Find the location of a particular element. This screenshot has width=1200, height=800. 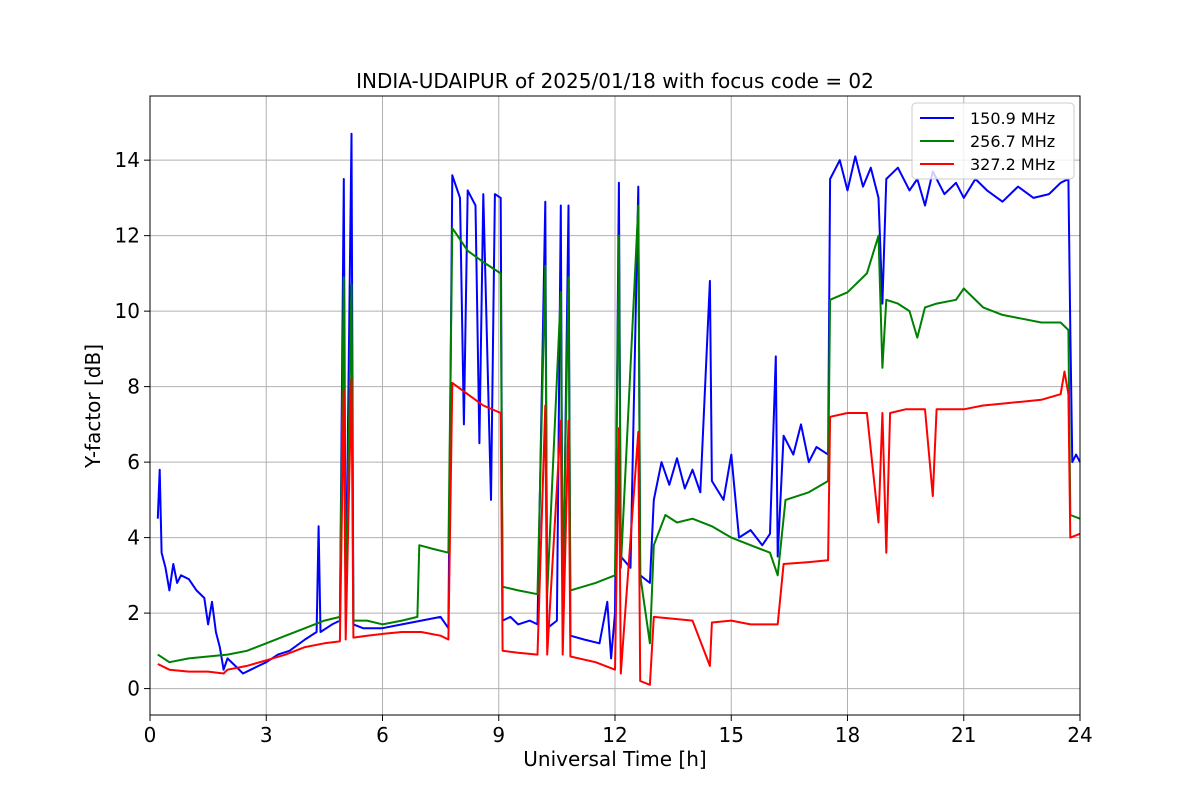

x-axis-ticks: 0 3 6 9 12 15 18 21 24 is located at coordinates (618, 731).